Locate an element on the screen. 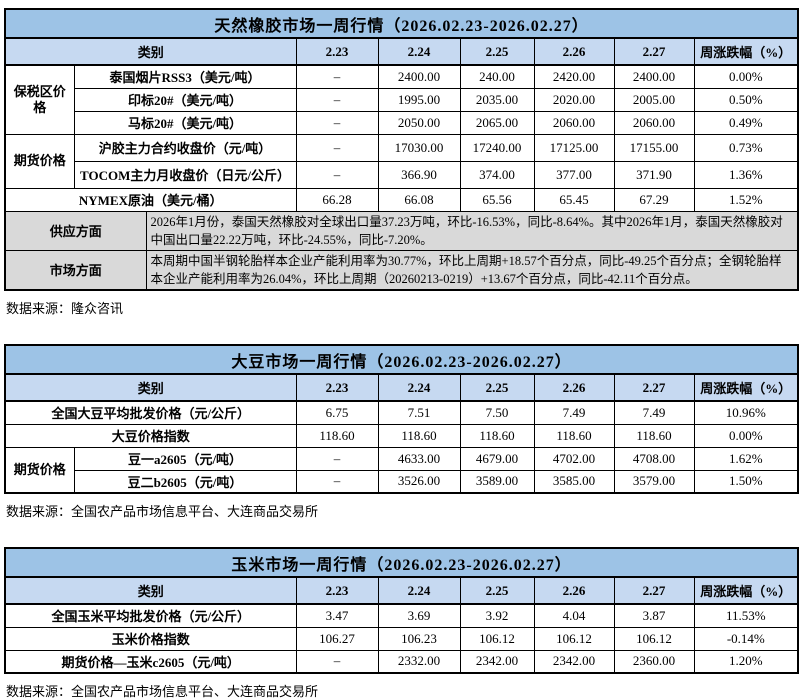 The height and width of the screenshot is (700, 800). cell-value: 1.50% is located at coordinates (746, 481).